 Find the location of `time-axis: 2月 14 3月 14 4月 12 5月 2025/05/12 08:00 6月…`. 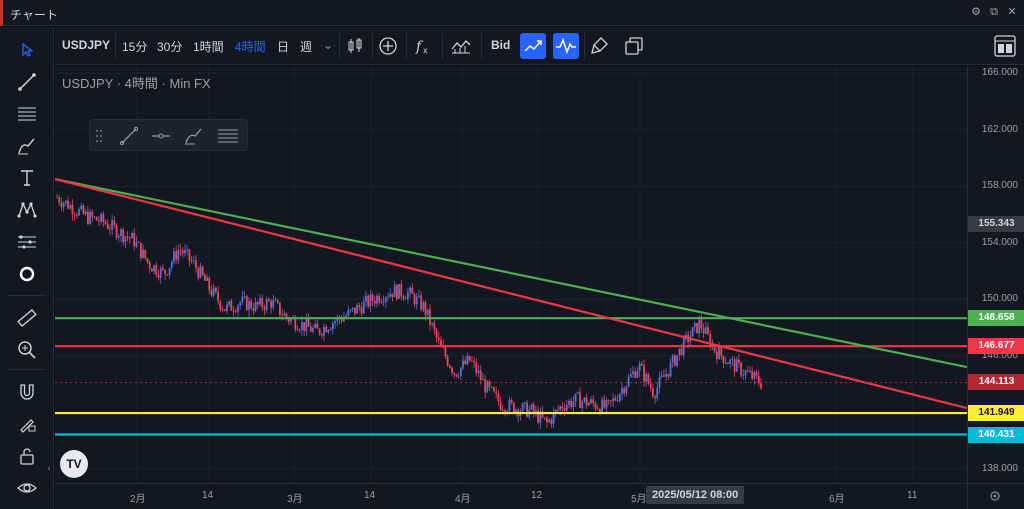

time-axis: 2月 14 3月 14 4月 12 5月 2025/05/12 08:00 6月… is located at coordinates (511, 496).